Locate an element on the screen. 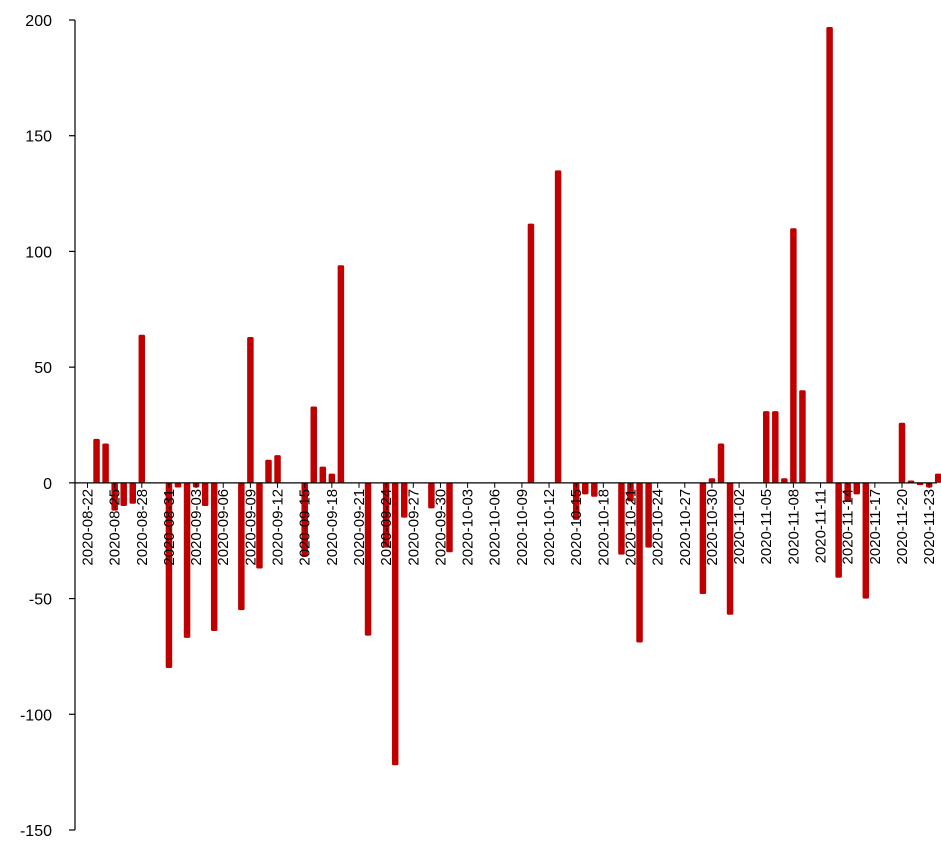 The width and height of the screenshot is (941, 841). y-tick-label: 200 is located at coordinates (38, 21).